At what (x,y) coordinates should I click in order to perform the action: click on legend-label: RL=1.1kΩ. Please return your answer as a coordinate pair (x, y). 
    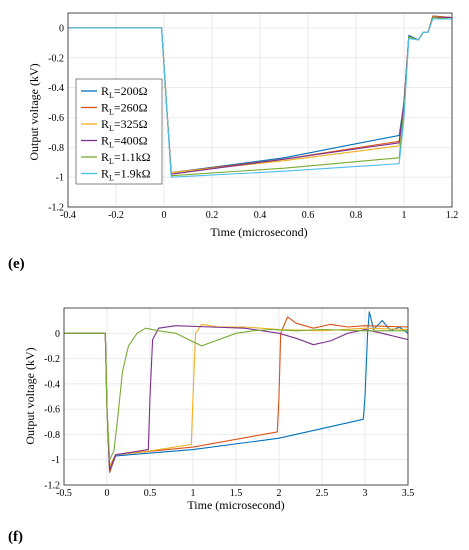
    Looking at the image, I should click on (126, 158).